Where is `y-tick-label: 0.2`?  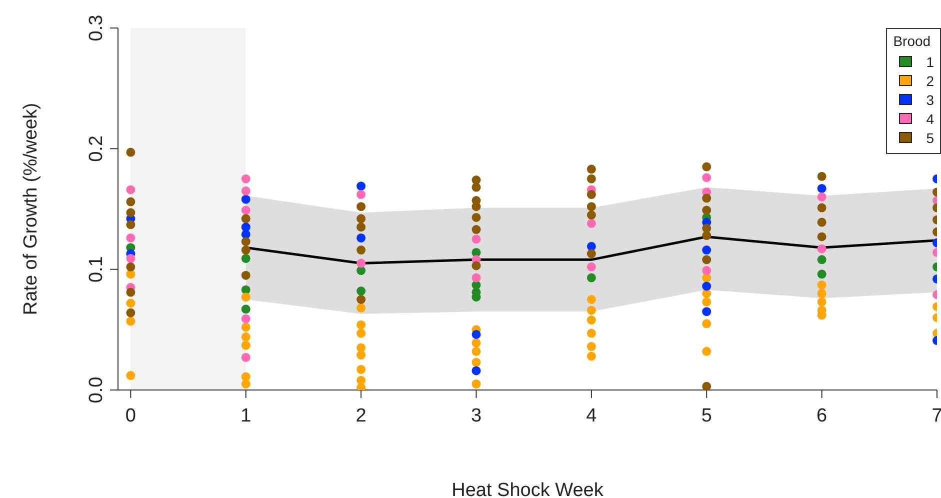
y-tick-label: 0.2 is located at coordinates (96, 148).